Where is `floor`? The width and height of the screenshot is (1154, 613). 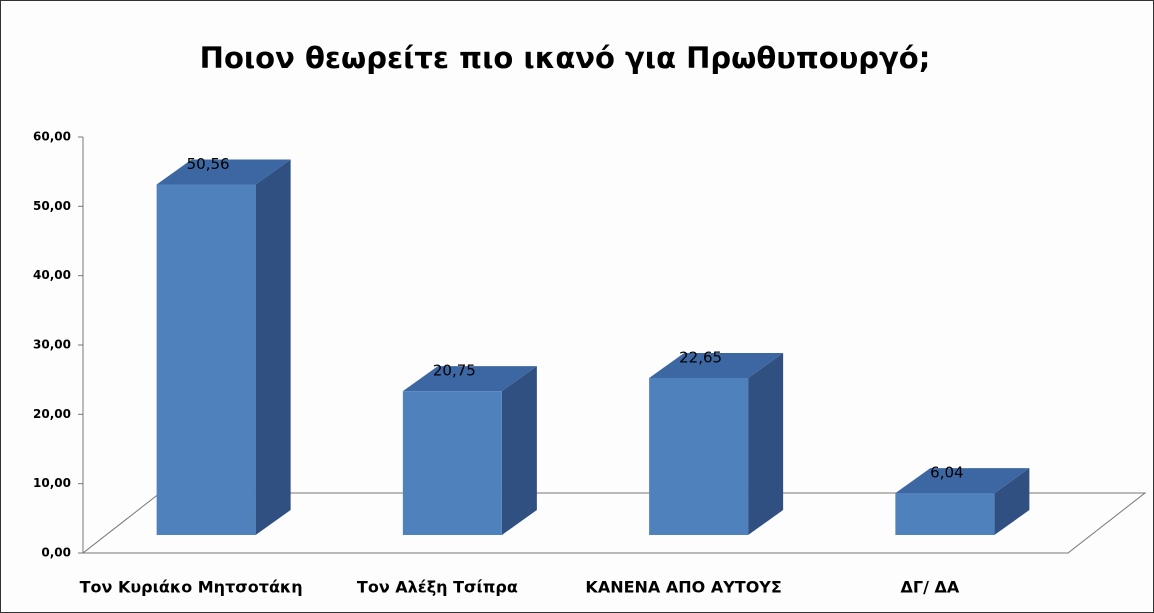 floor is located at coordinates (614, 523).